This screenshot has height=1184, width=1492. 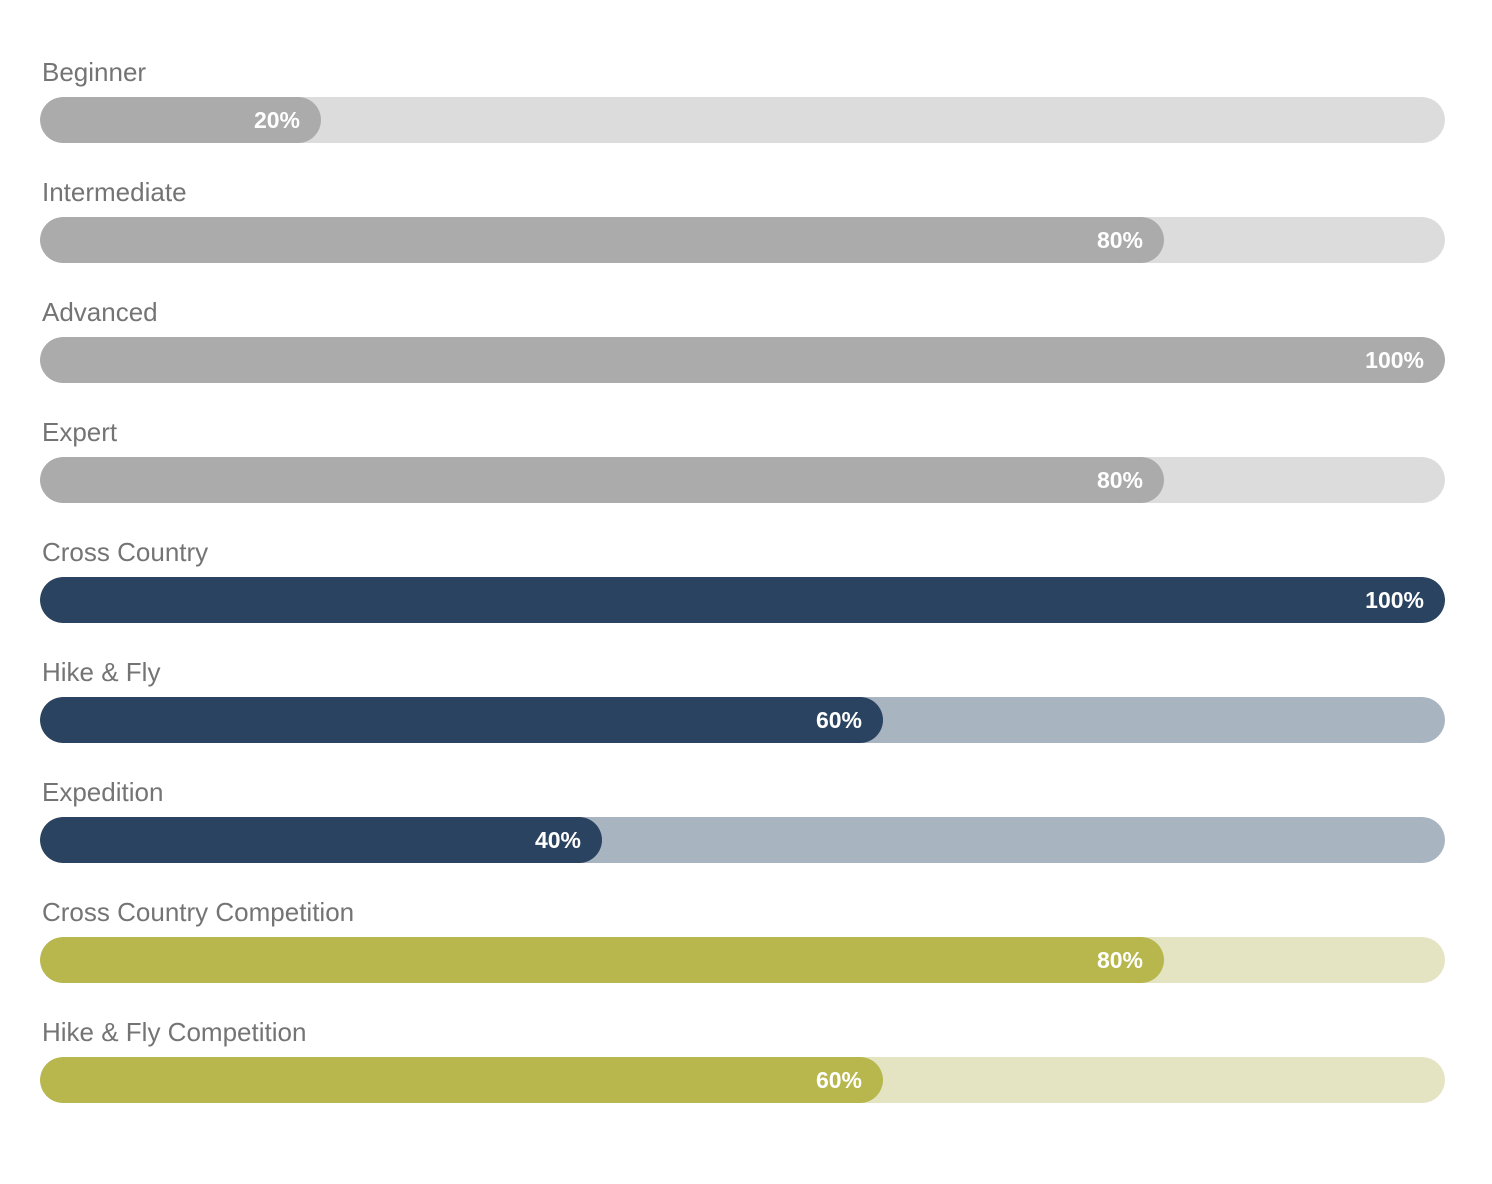 What do you see at coordinates (321, 840) in the screenshot?
I see `progress-fill: 40%` at bounding box center [321, 840].